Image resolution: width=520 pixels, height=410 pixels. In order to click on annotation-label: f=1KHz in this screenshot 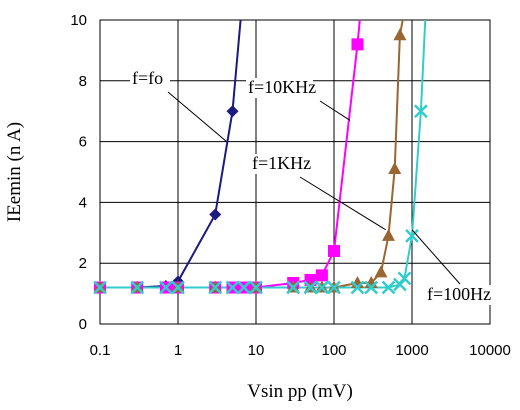, I will do `click(281, 163)`.